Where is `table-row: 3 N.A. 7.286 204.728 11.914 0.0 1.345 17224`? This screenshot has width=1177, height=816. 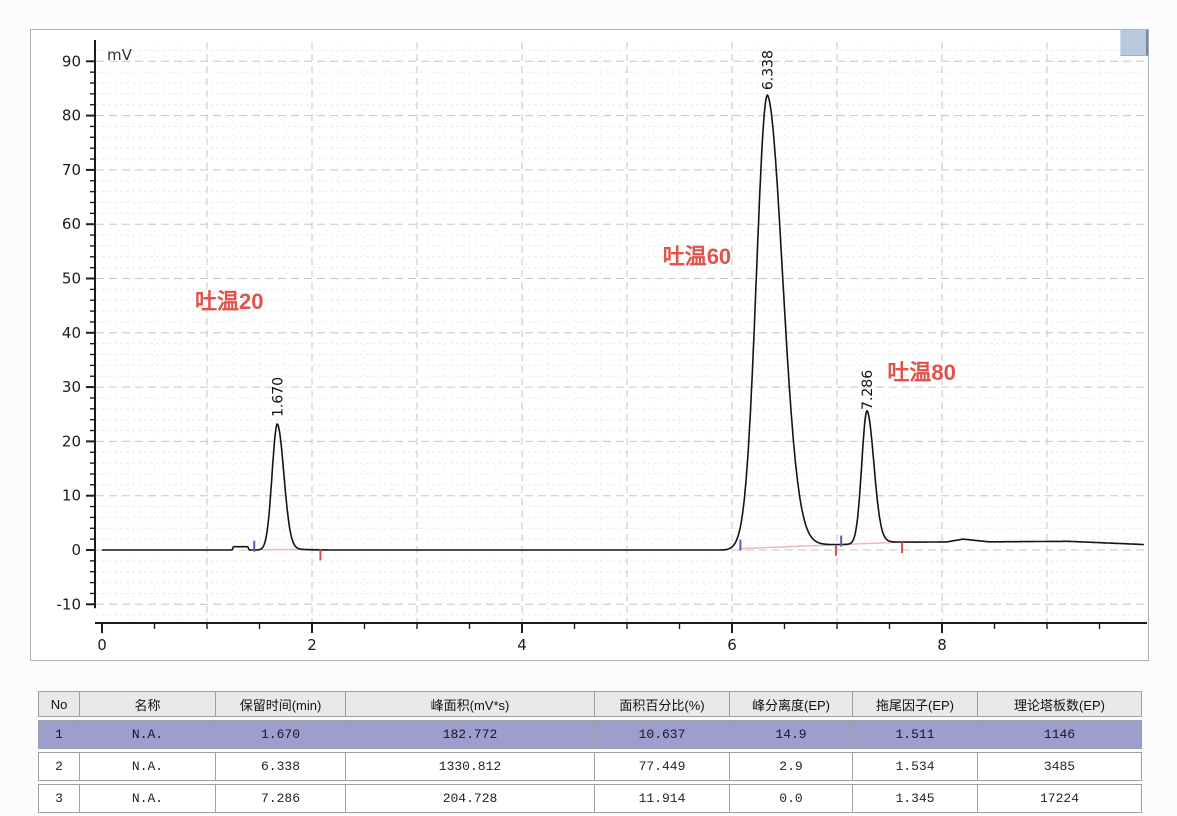
table-row: 3 N.A. 7.286 204.728 11.914 0.0 1.345 17224 is located at coordinates (590, 798).